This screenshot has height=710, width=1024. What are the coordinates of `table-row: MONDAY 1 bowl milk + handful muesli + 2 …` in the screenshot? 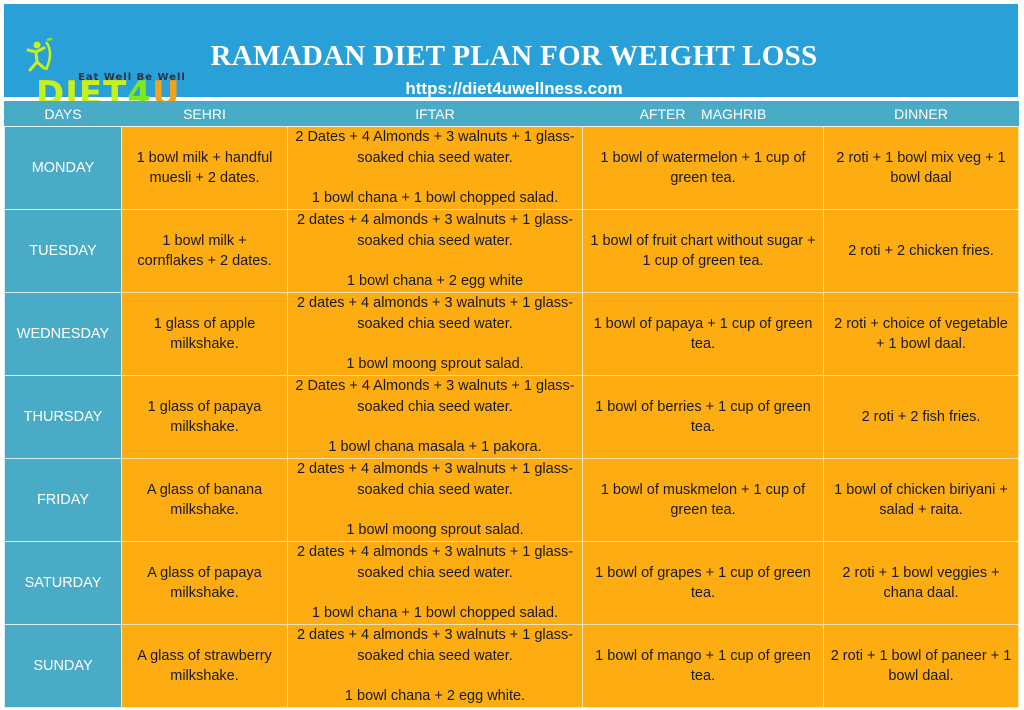 It's located at (511, 168).